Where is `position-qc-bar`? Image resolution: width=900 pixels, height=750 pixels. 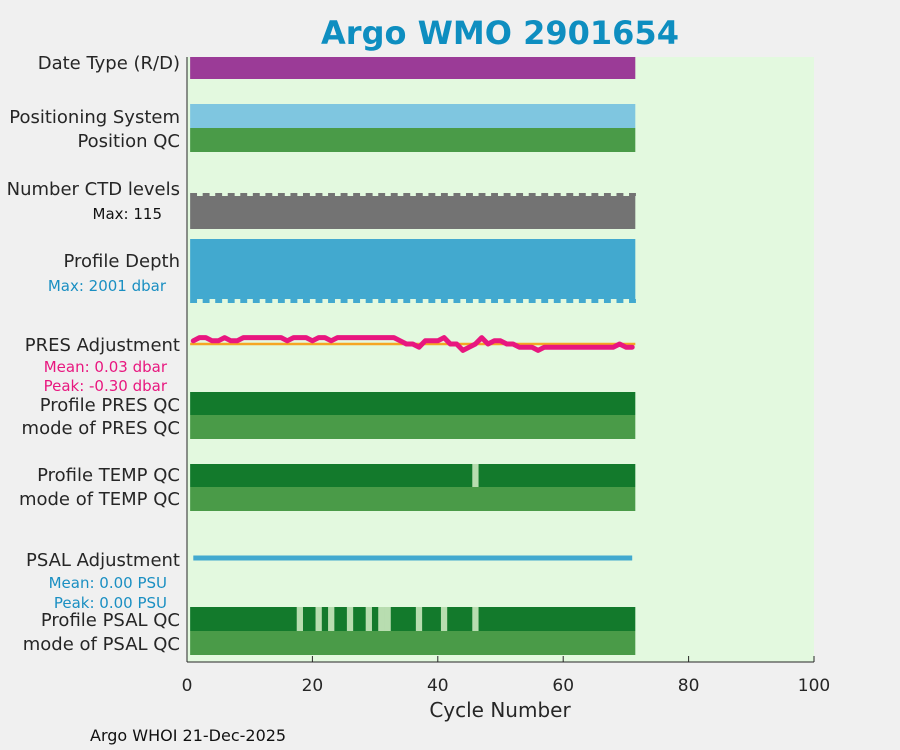 position-qc-bar is located at coordinates (413, 140).